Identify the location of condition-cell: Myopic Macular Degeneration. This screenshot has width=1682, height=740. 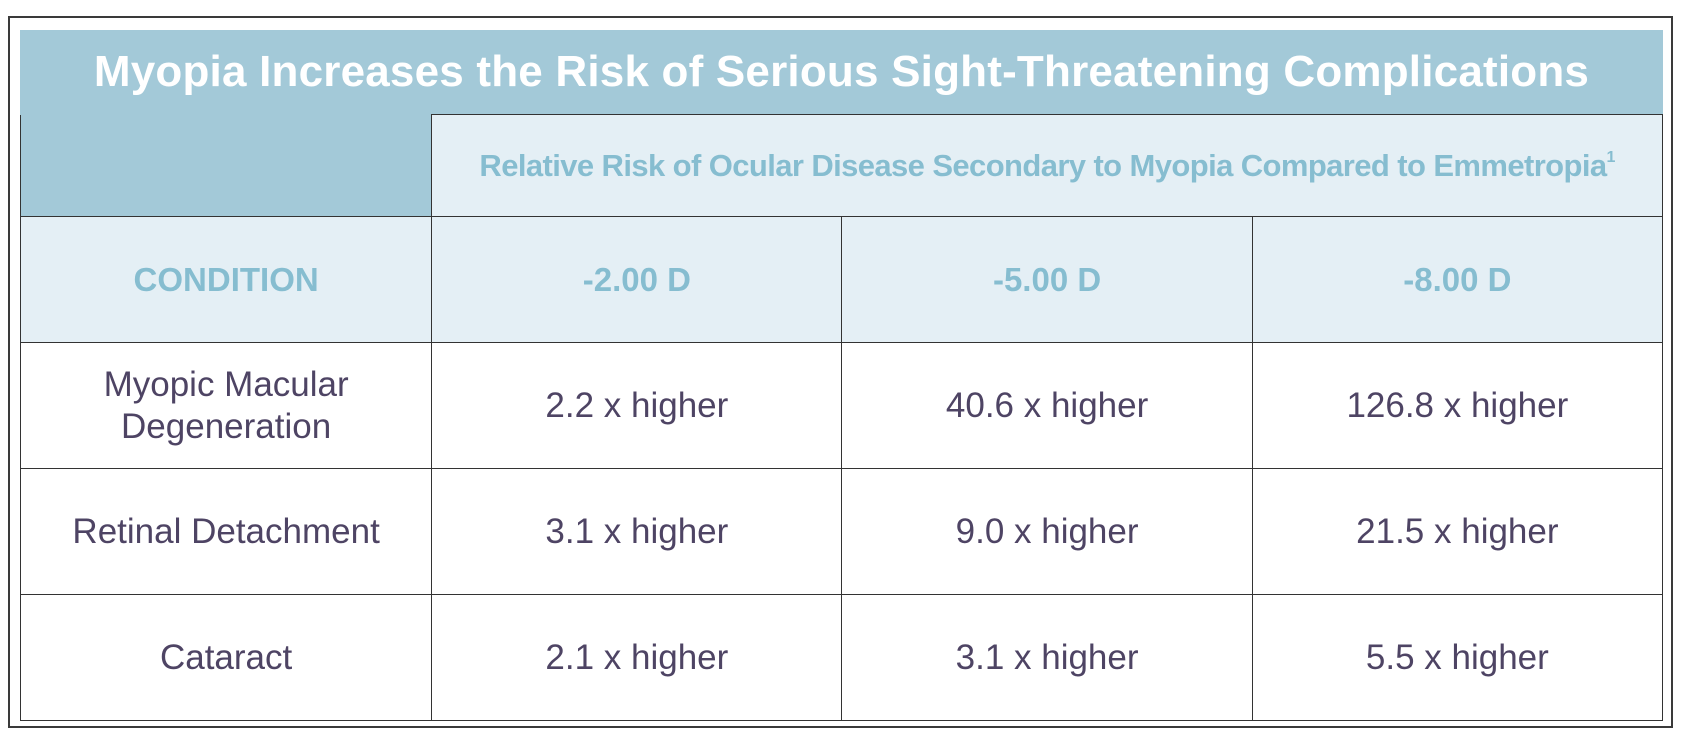
(226, 405).